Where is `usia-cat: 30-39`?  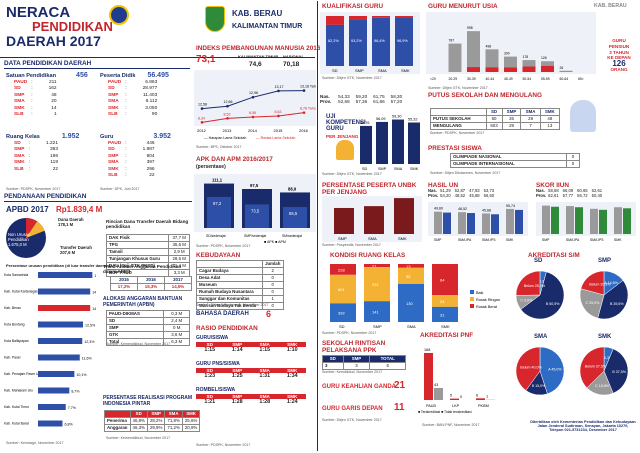 usia-cat: 30-39 is located at coordinates (471, 79).